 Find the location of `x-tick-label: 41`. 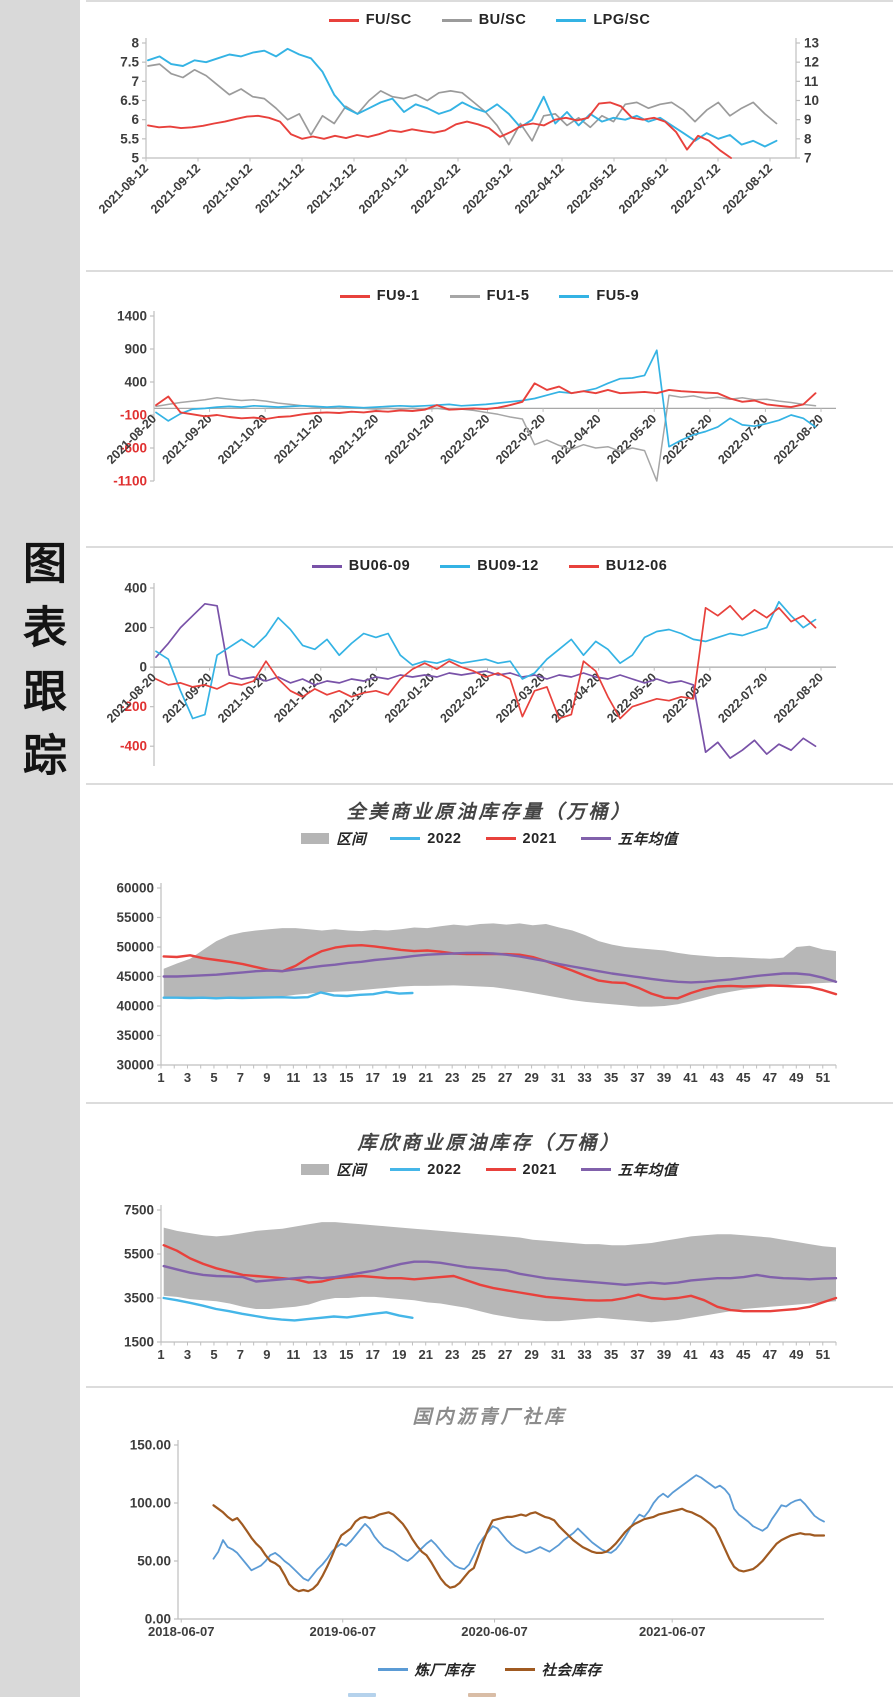

x-tick-label: 41 is located at coordinates (690, 1354).